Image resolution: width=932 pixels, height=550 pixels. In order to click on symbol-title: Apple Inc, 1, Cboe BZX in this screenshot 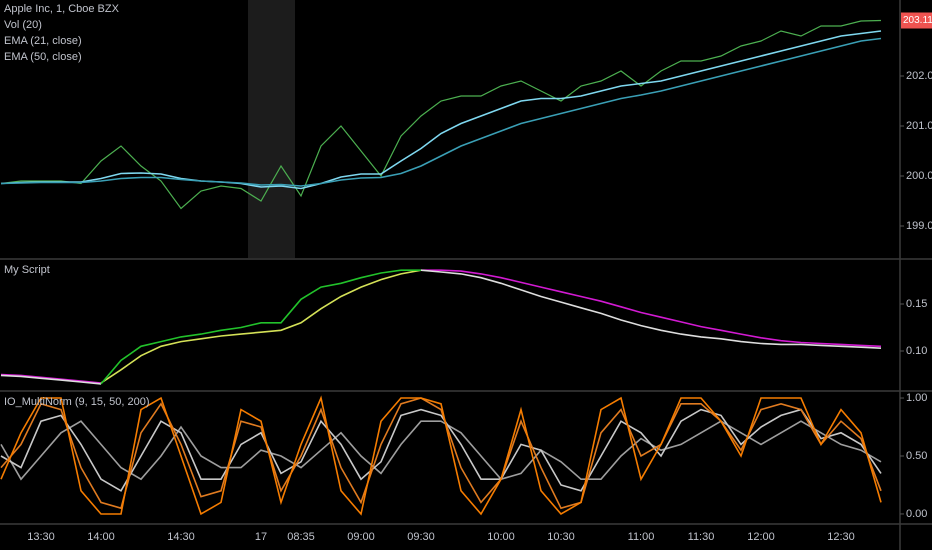, I will do `click(62, 9)`.